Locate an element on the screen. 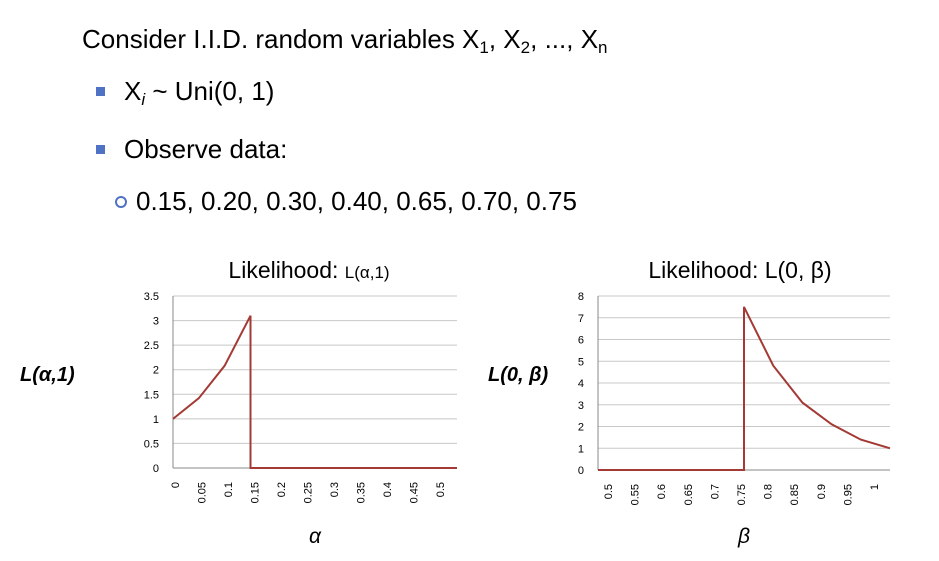 The width and height of the screenshot is (939, 561). y-tick-label: 7 is located at coordinates (581, 319).